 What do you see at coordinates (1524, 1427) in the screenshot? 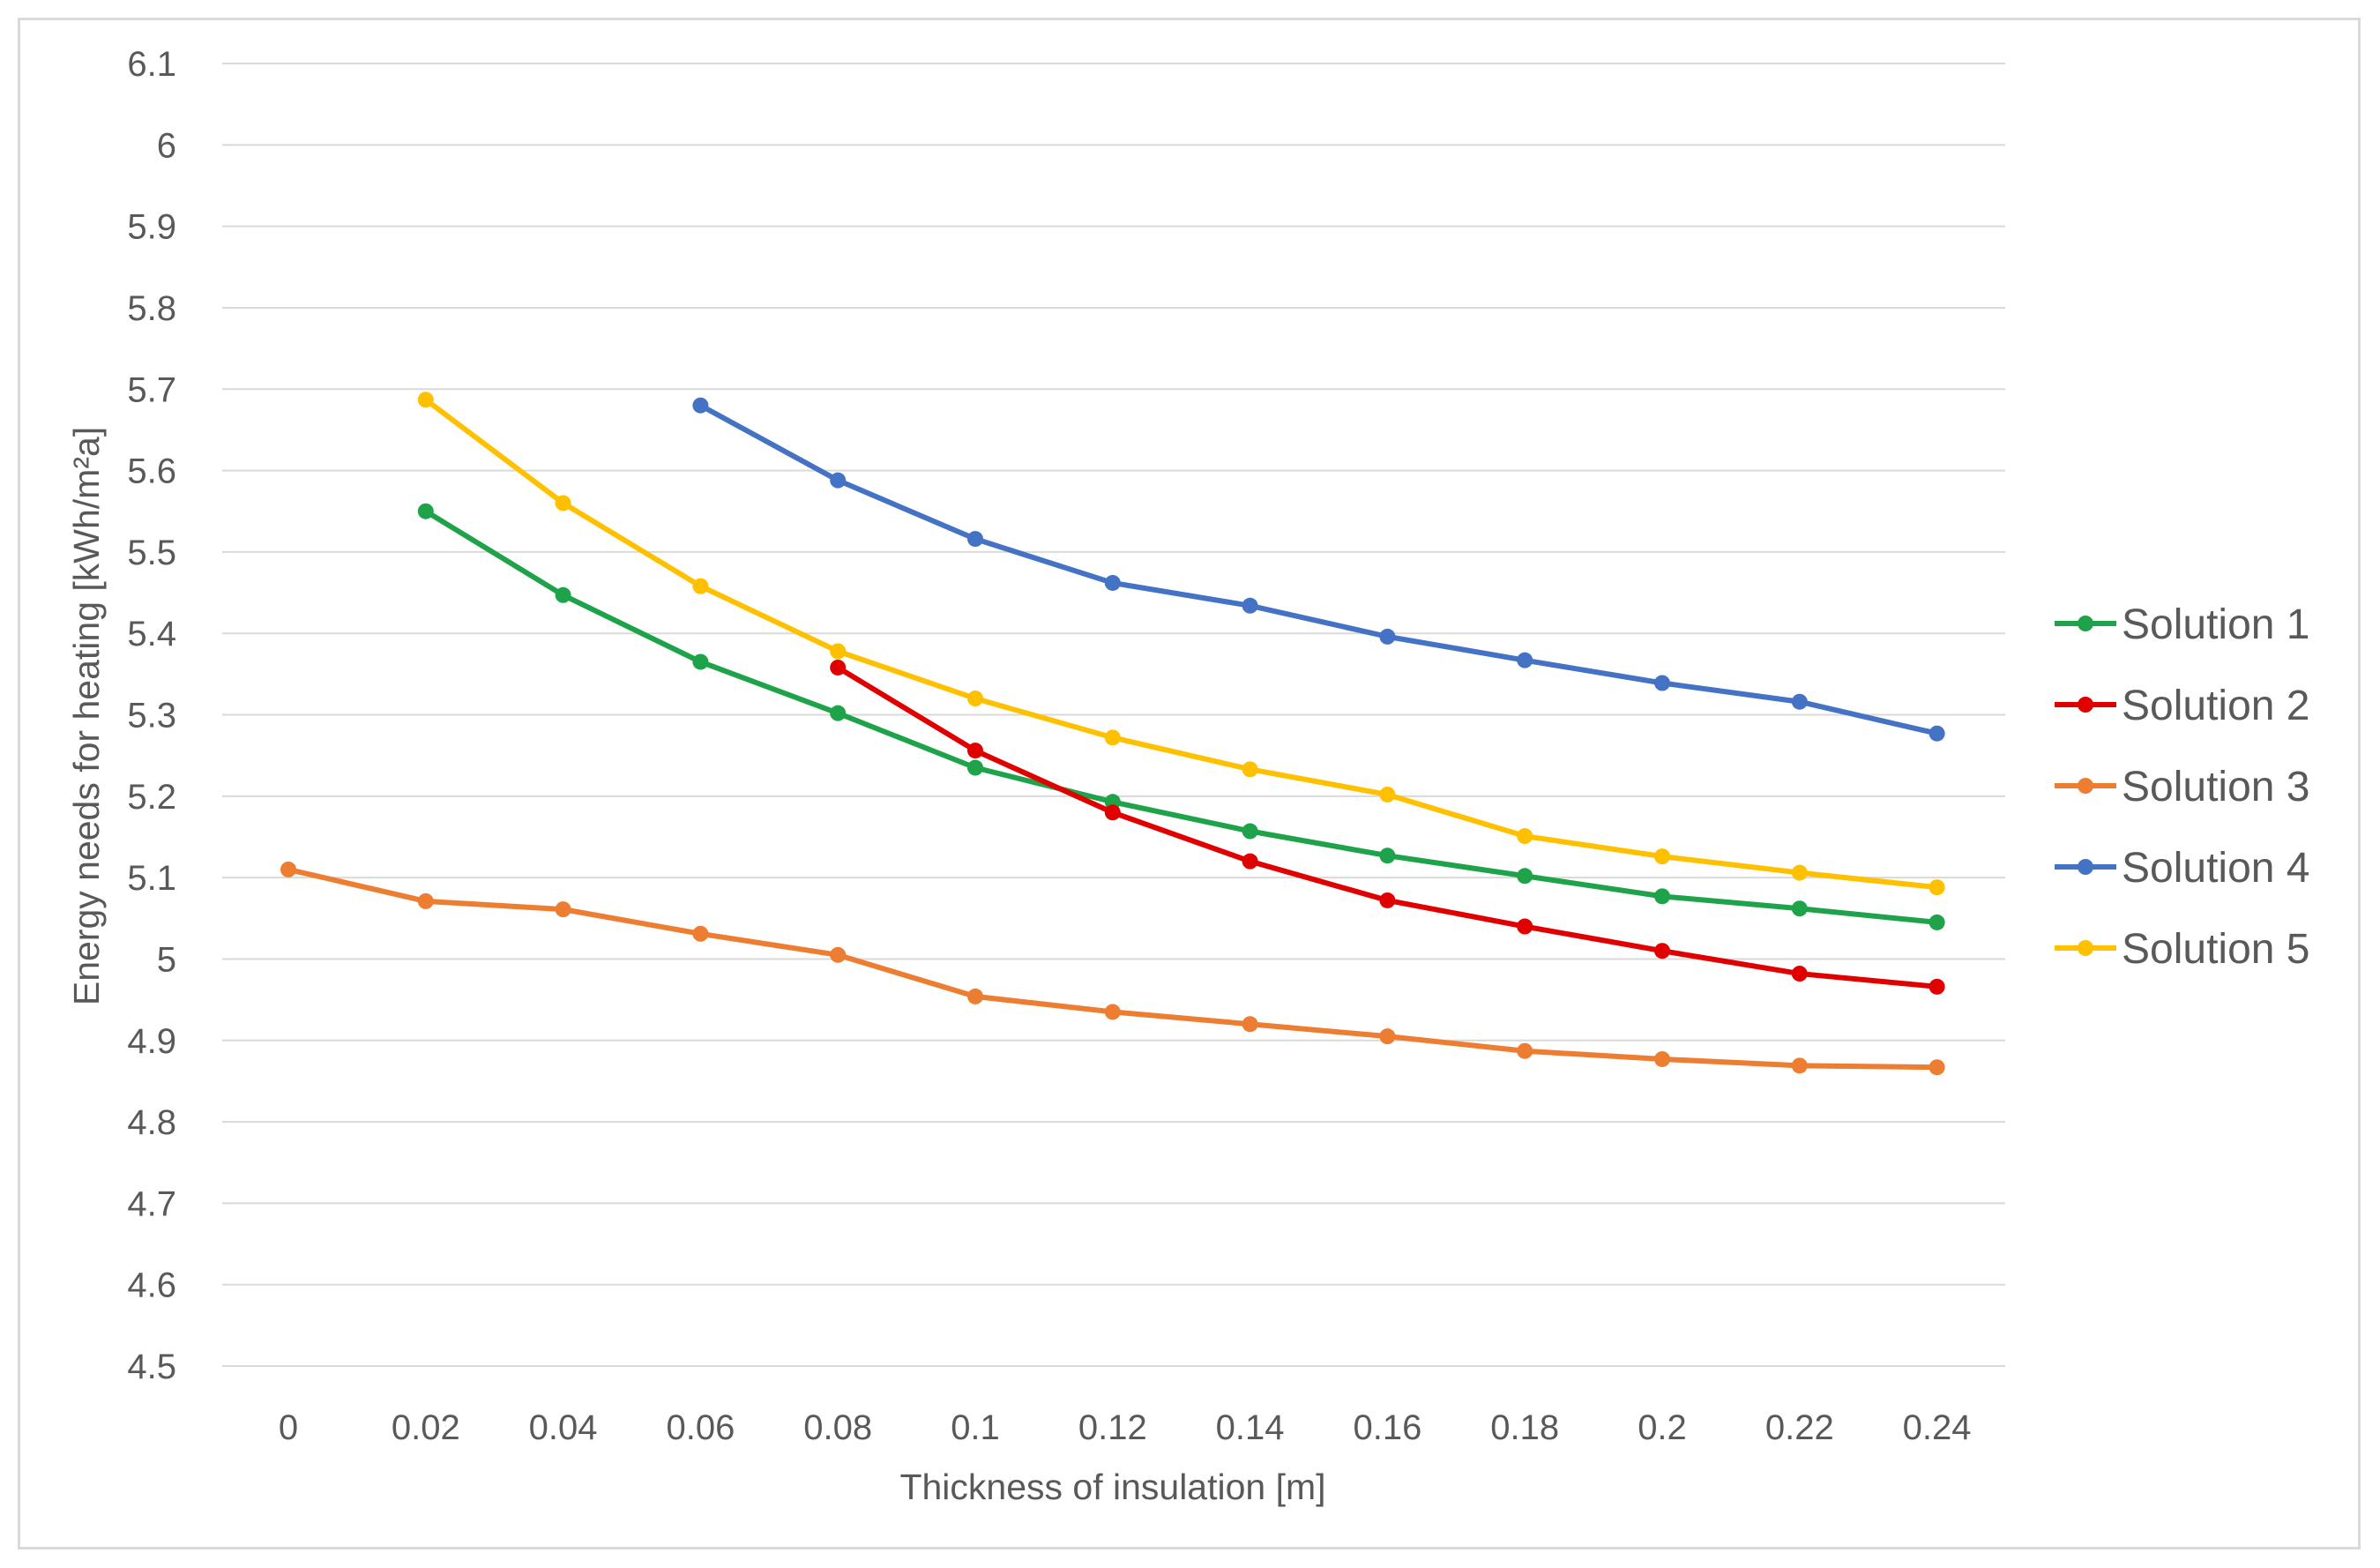
I see `x-tick-label: 0.18` at bounding box center [1524, 1427].